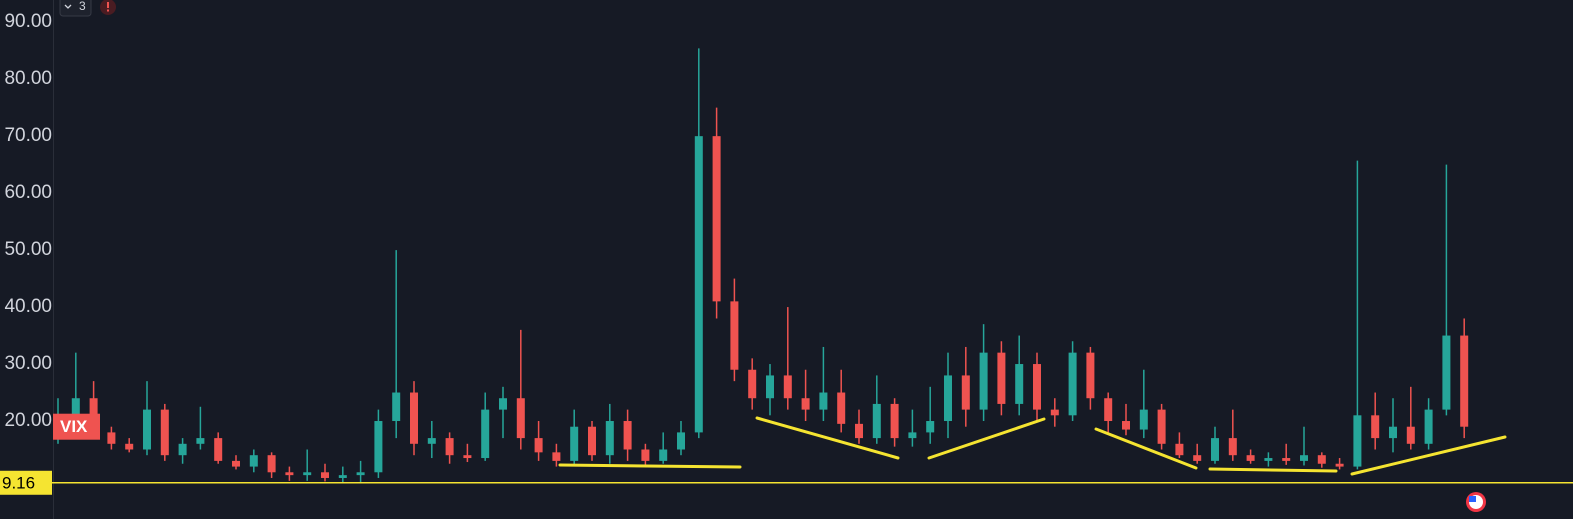 The width and height of the screenshot is (1573, 519). I want to click on y-tick-label: 20.00, so click(28, 420).